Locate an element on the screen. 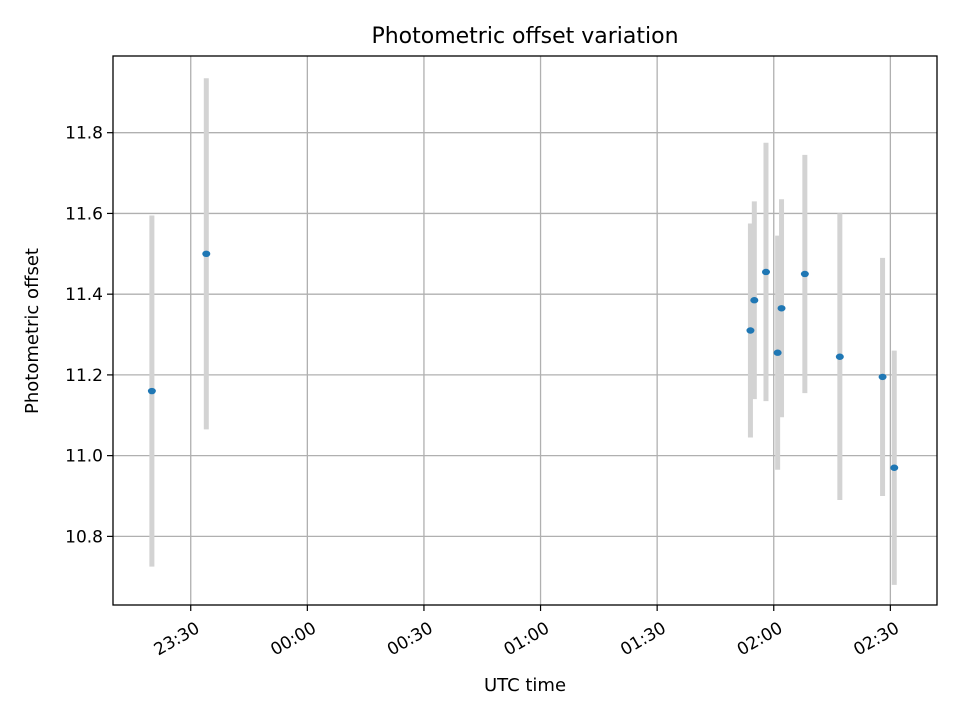 The height and width of the screenshot is (720, 960). x-tick-label: 01:30 is located at coordinates (643, 639).